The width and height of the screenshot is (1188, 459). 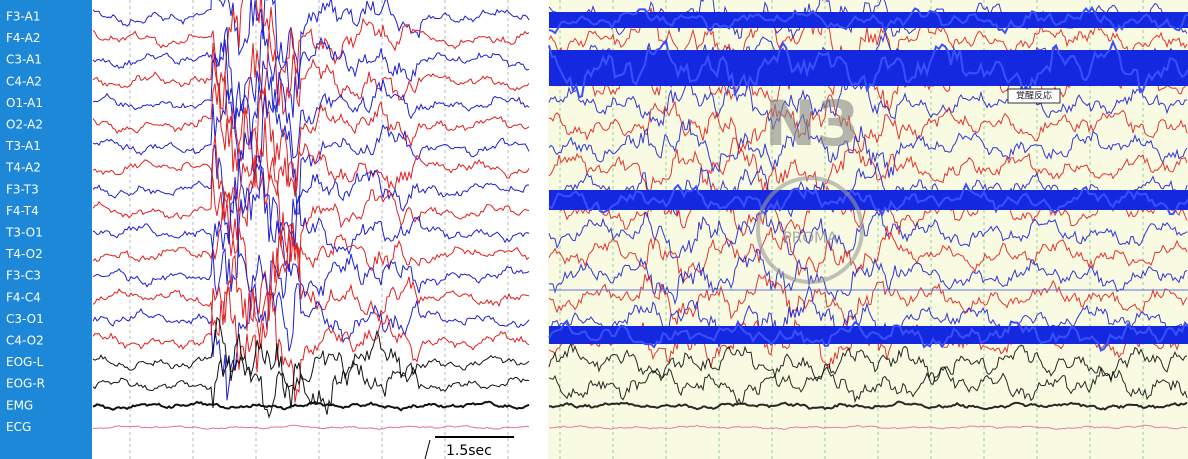 I want to click on watermark-circle, so click(x=810, y=230).